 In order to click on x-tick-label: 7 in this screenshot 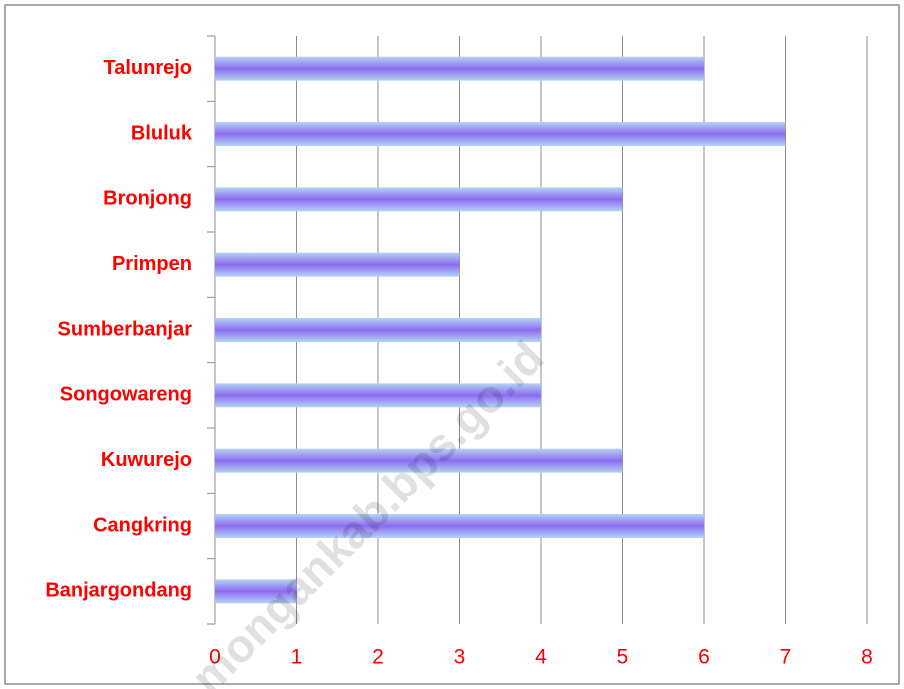, I will do `click(786, 657)`.